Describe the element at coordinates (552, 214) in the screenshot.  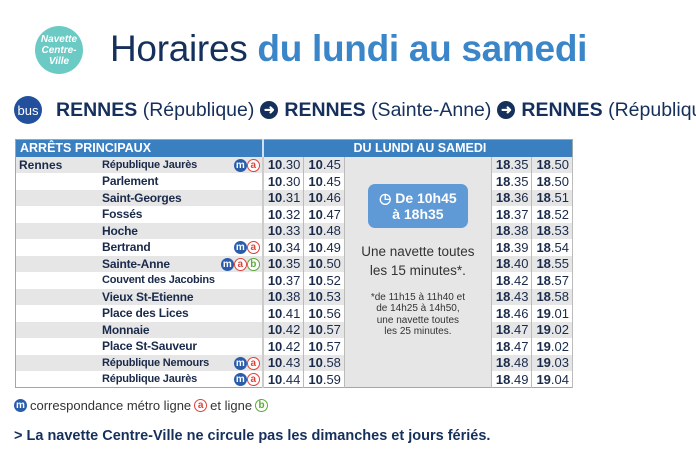
I see `time-cell: 18.52` at that location.